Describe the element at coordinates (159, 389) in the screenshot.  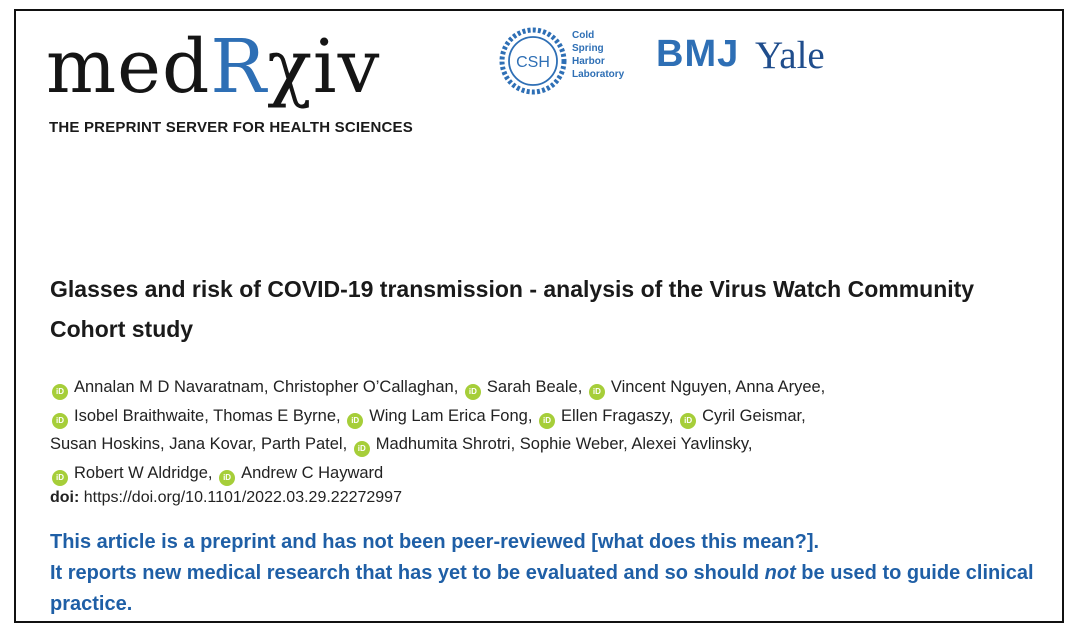
I see `author-name: iD Annalan M D Navaratnam,` at that location.